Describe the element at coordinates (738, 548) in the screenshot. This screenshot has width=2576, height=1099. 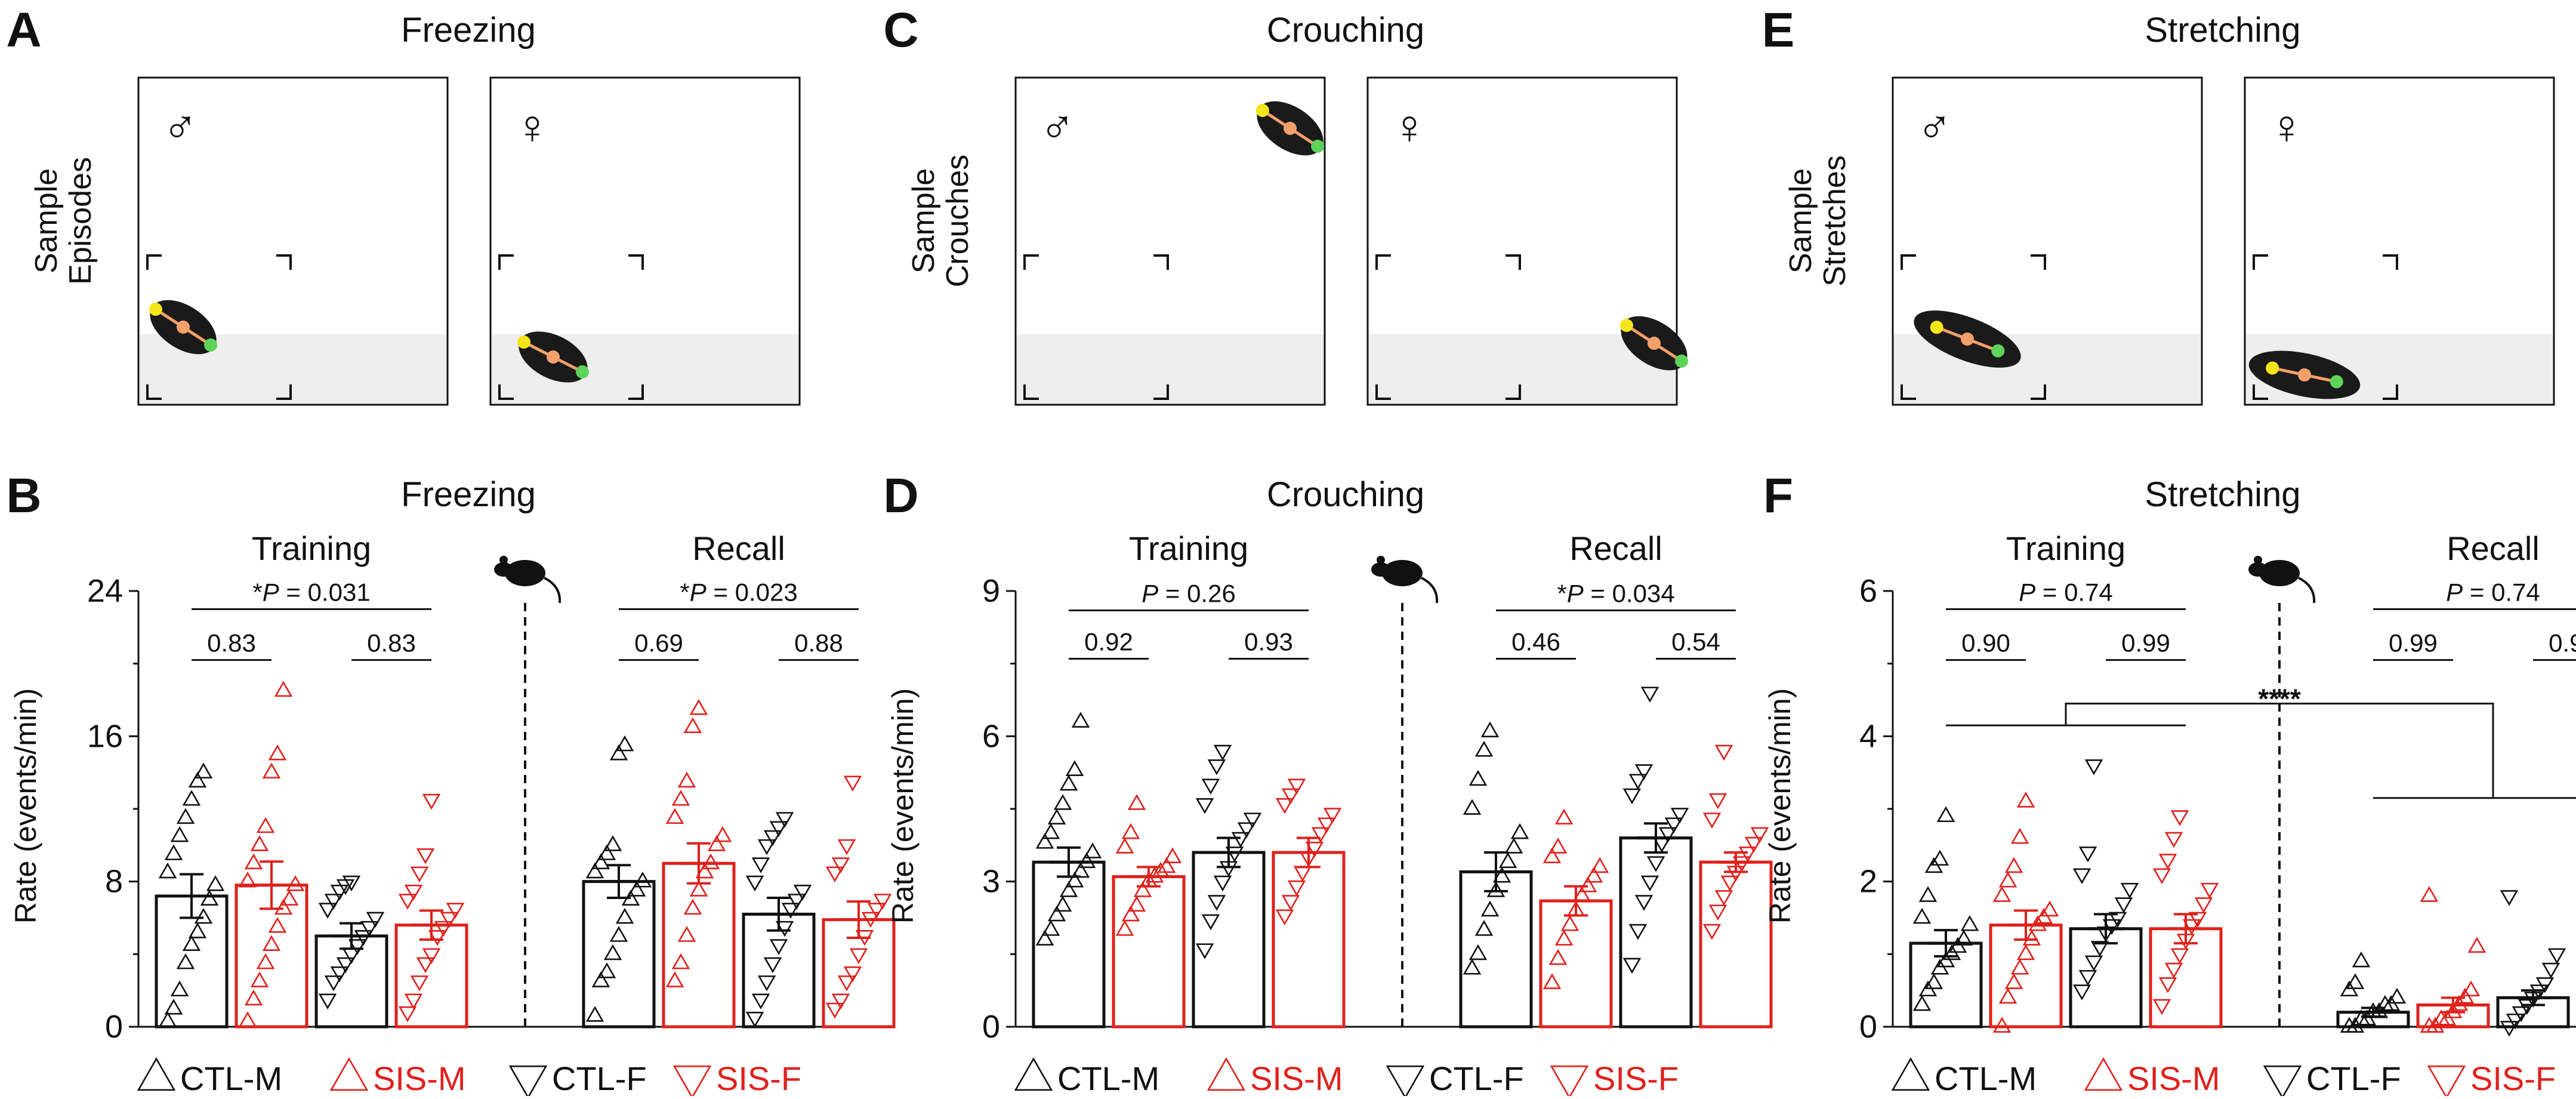
I see `phase-label: Recall` at that location.